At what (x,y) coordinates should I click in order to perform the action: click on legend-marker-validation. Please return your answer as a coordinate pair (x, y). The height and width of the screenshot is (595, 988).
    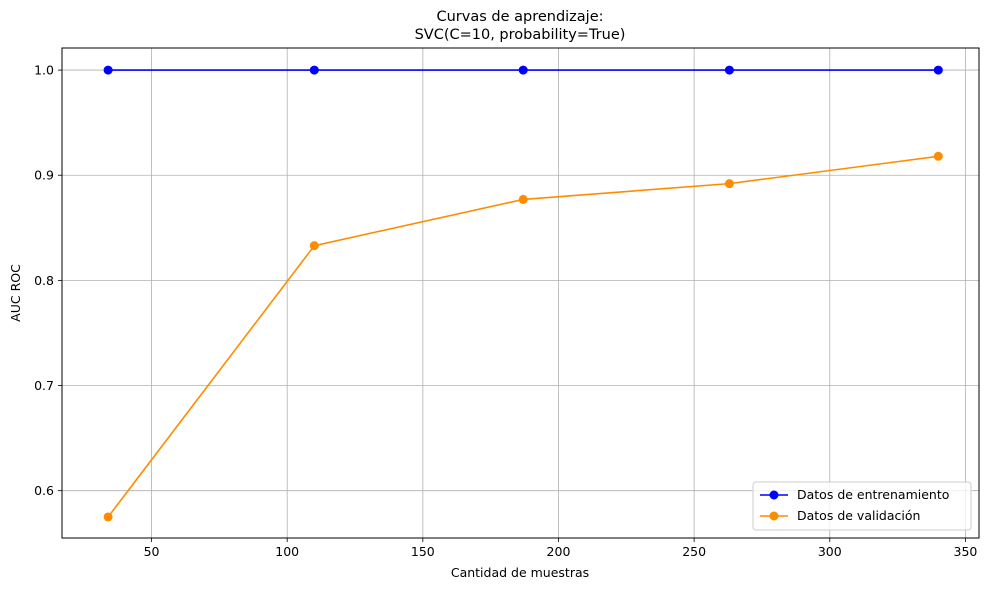
    Looking at the image, I should click on (774, 516).